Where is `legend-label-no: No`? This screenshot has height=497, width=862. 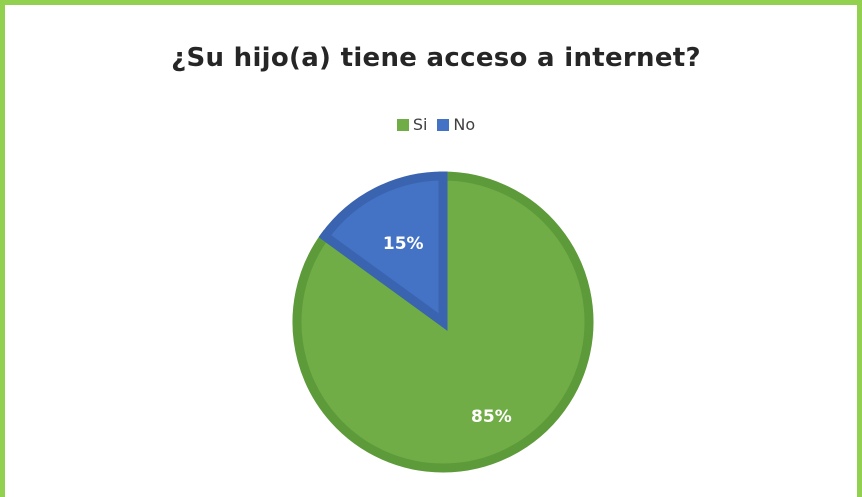 legend-label-no: No is located at coordinates (464, 124).